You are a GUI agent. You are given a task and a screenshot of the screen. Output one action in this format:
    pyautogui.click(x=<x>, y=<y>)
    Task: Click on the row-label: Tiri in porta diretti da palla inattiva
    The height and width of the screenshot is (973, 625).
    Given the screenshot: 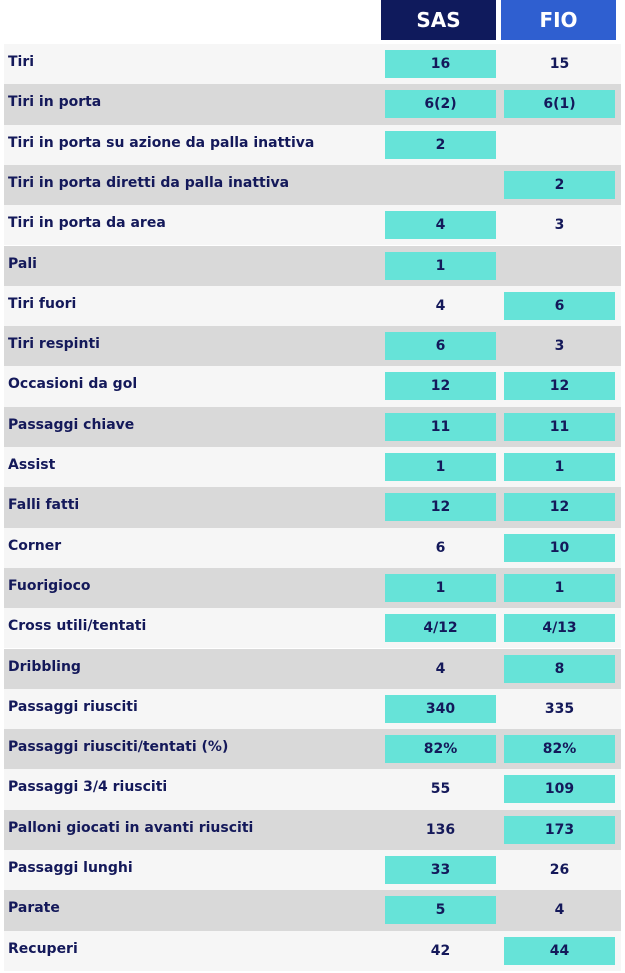 What is the action you would take?
    pyautogui.click(x=149, y=182)
    